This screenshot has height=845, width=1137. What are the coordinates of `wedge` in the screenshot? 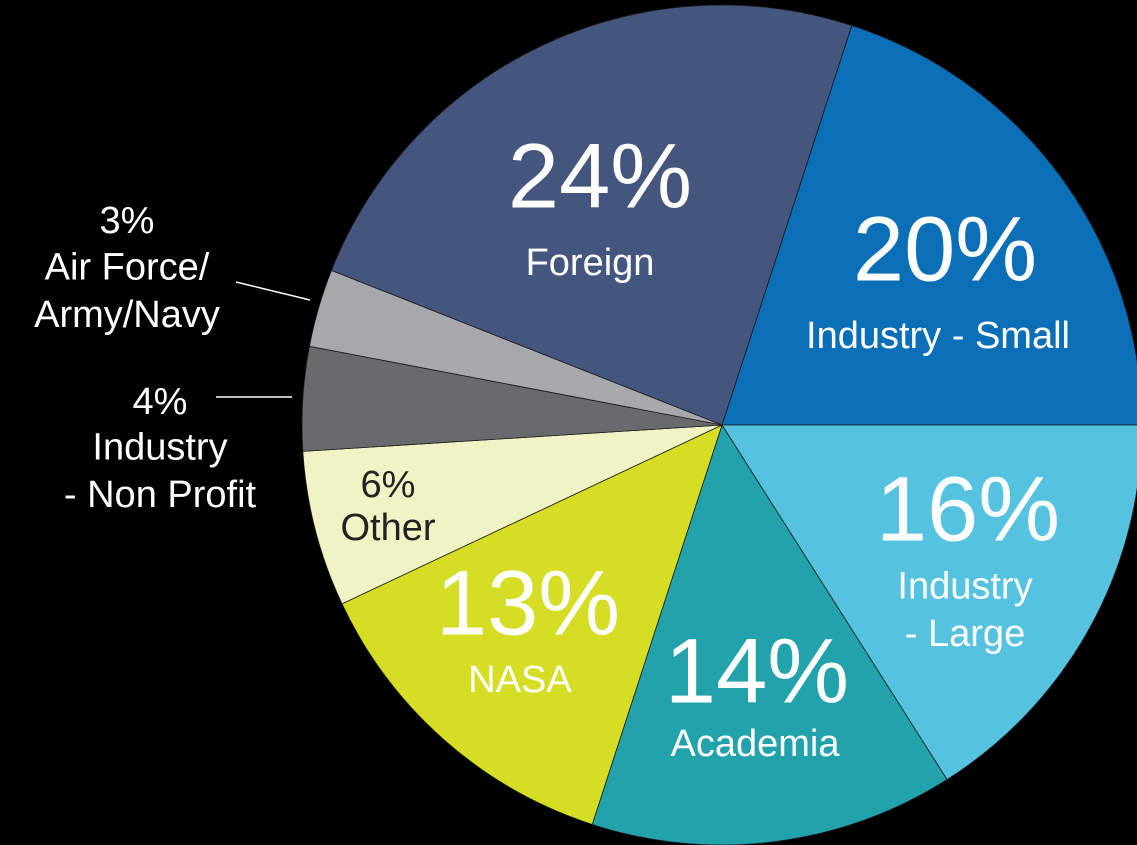 It's located at (512, 514).